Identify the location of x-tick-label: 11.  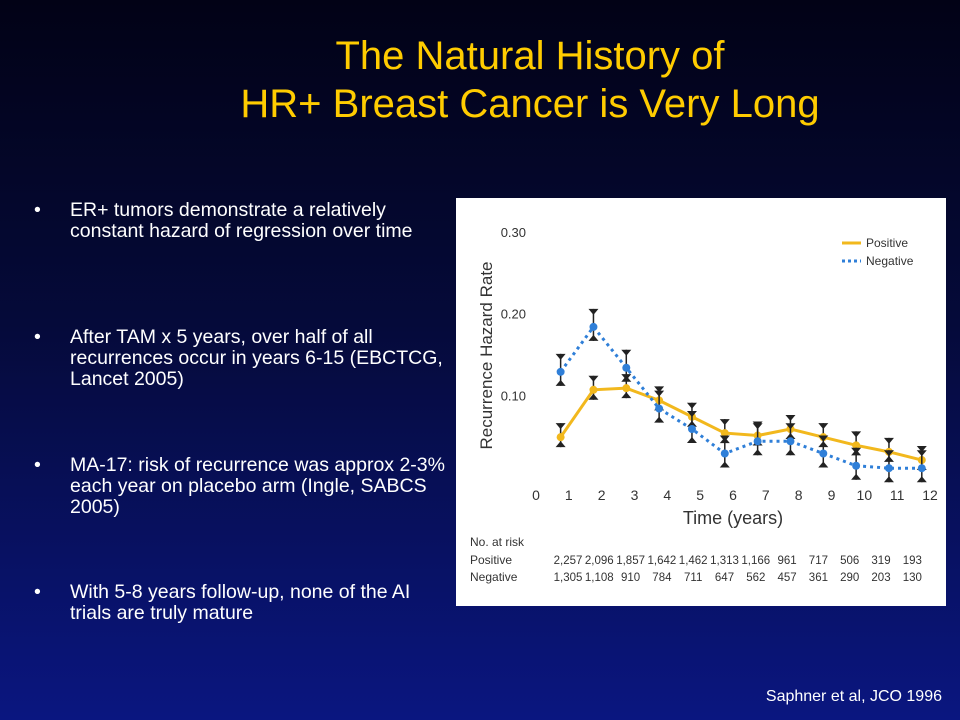
(897, 495).